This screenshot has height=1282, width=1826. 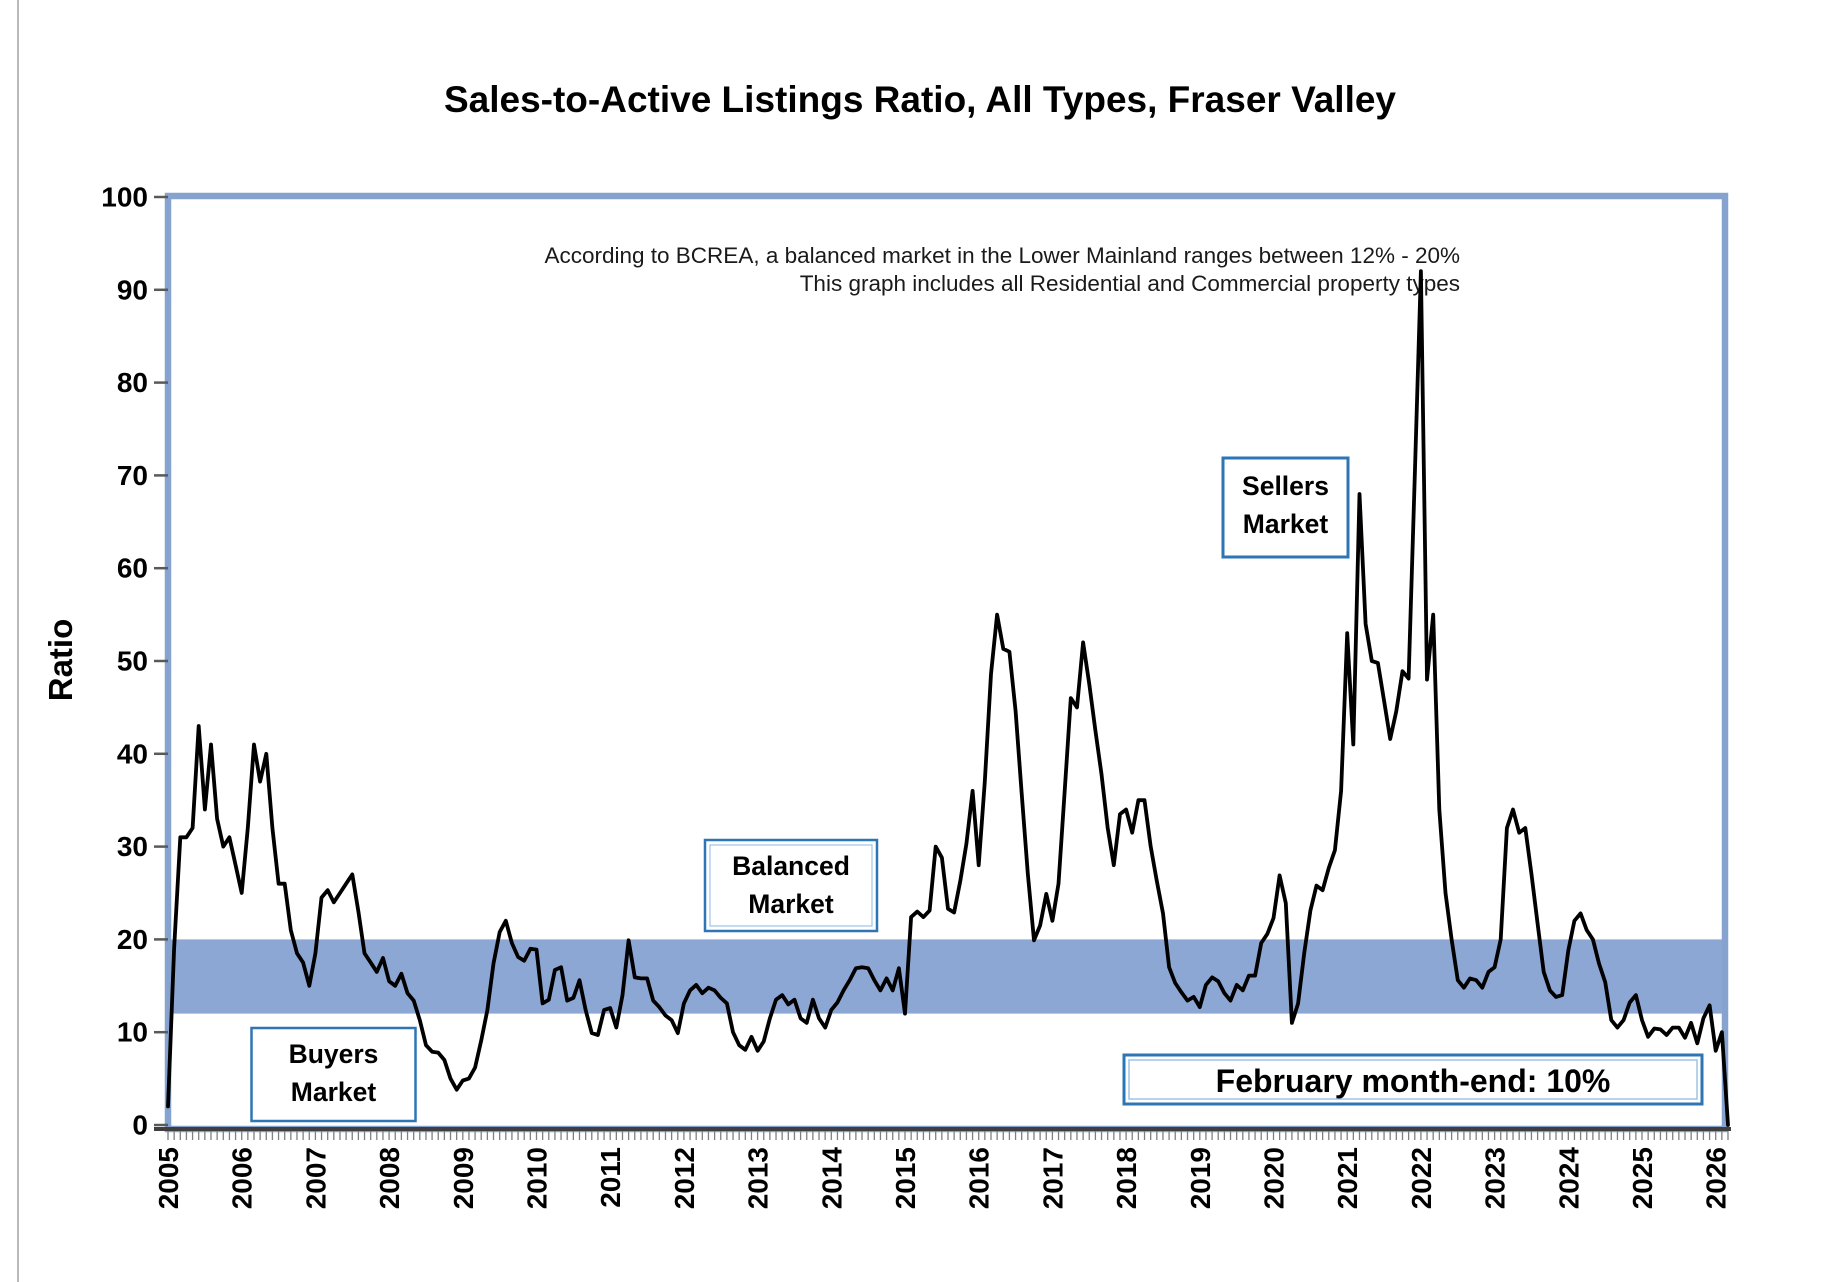 What do you see at coordinates (463, 1178) in the screenshot?
I see `svg-text: 2009` at bounding box center [463, 1178].